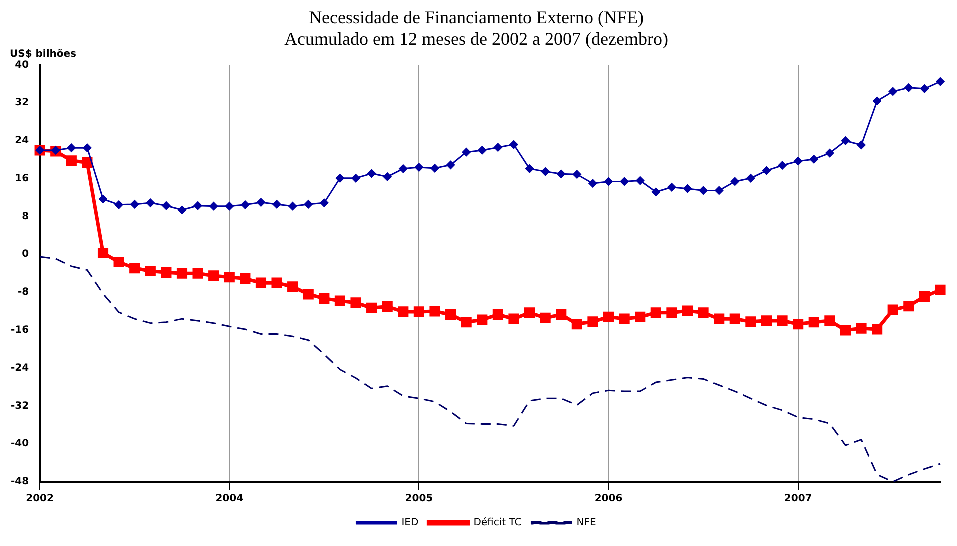  Describe the element at coordinates (43, 54) in the screenshot. I see `y-axis-title: US$ bilhões` at that location.